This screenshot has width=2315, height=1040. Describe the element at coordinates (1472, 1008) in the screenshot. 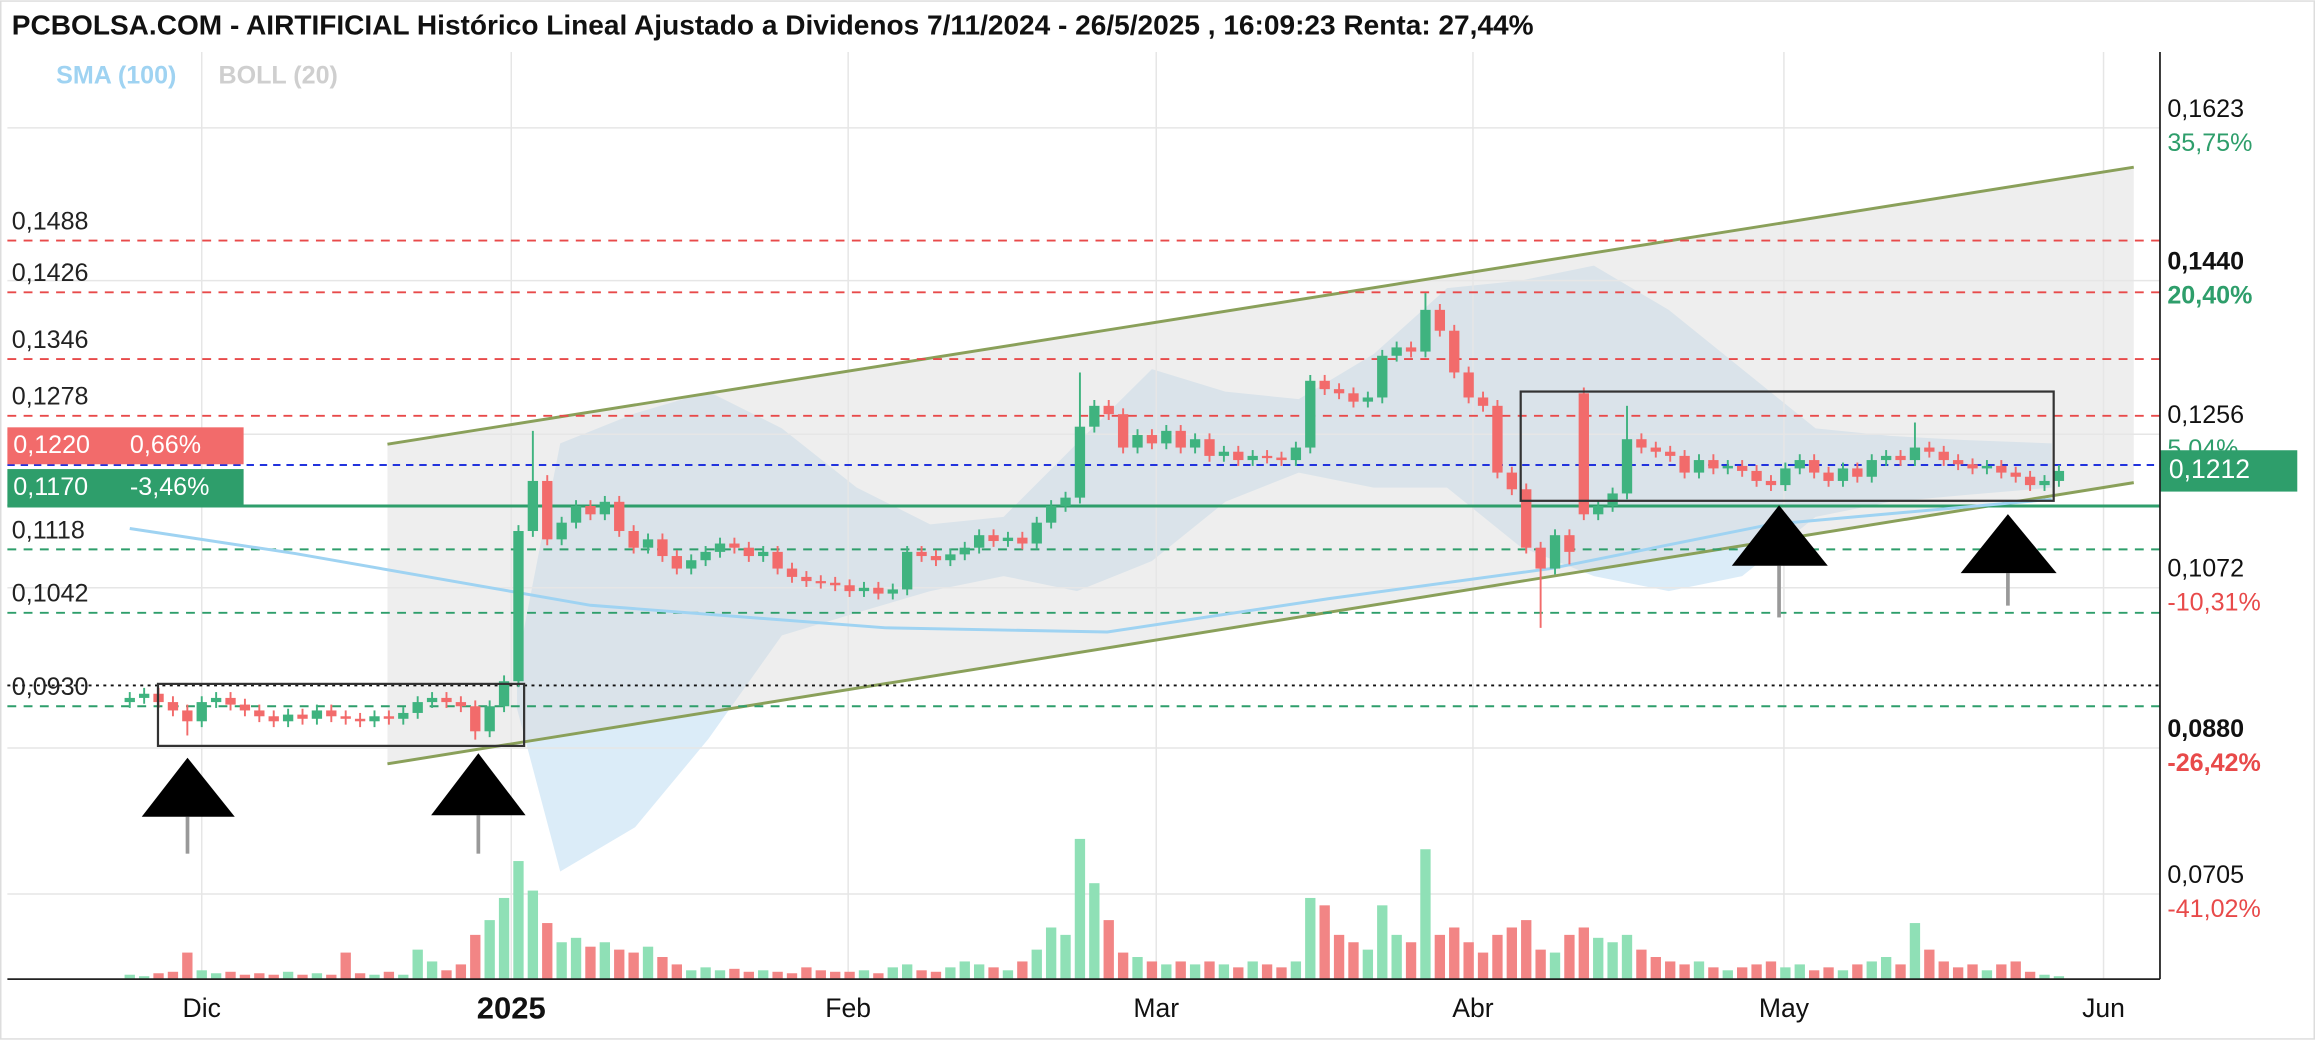

I see `x-tick-label: Abr` at that location.